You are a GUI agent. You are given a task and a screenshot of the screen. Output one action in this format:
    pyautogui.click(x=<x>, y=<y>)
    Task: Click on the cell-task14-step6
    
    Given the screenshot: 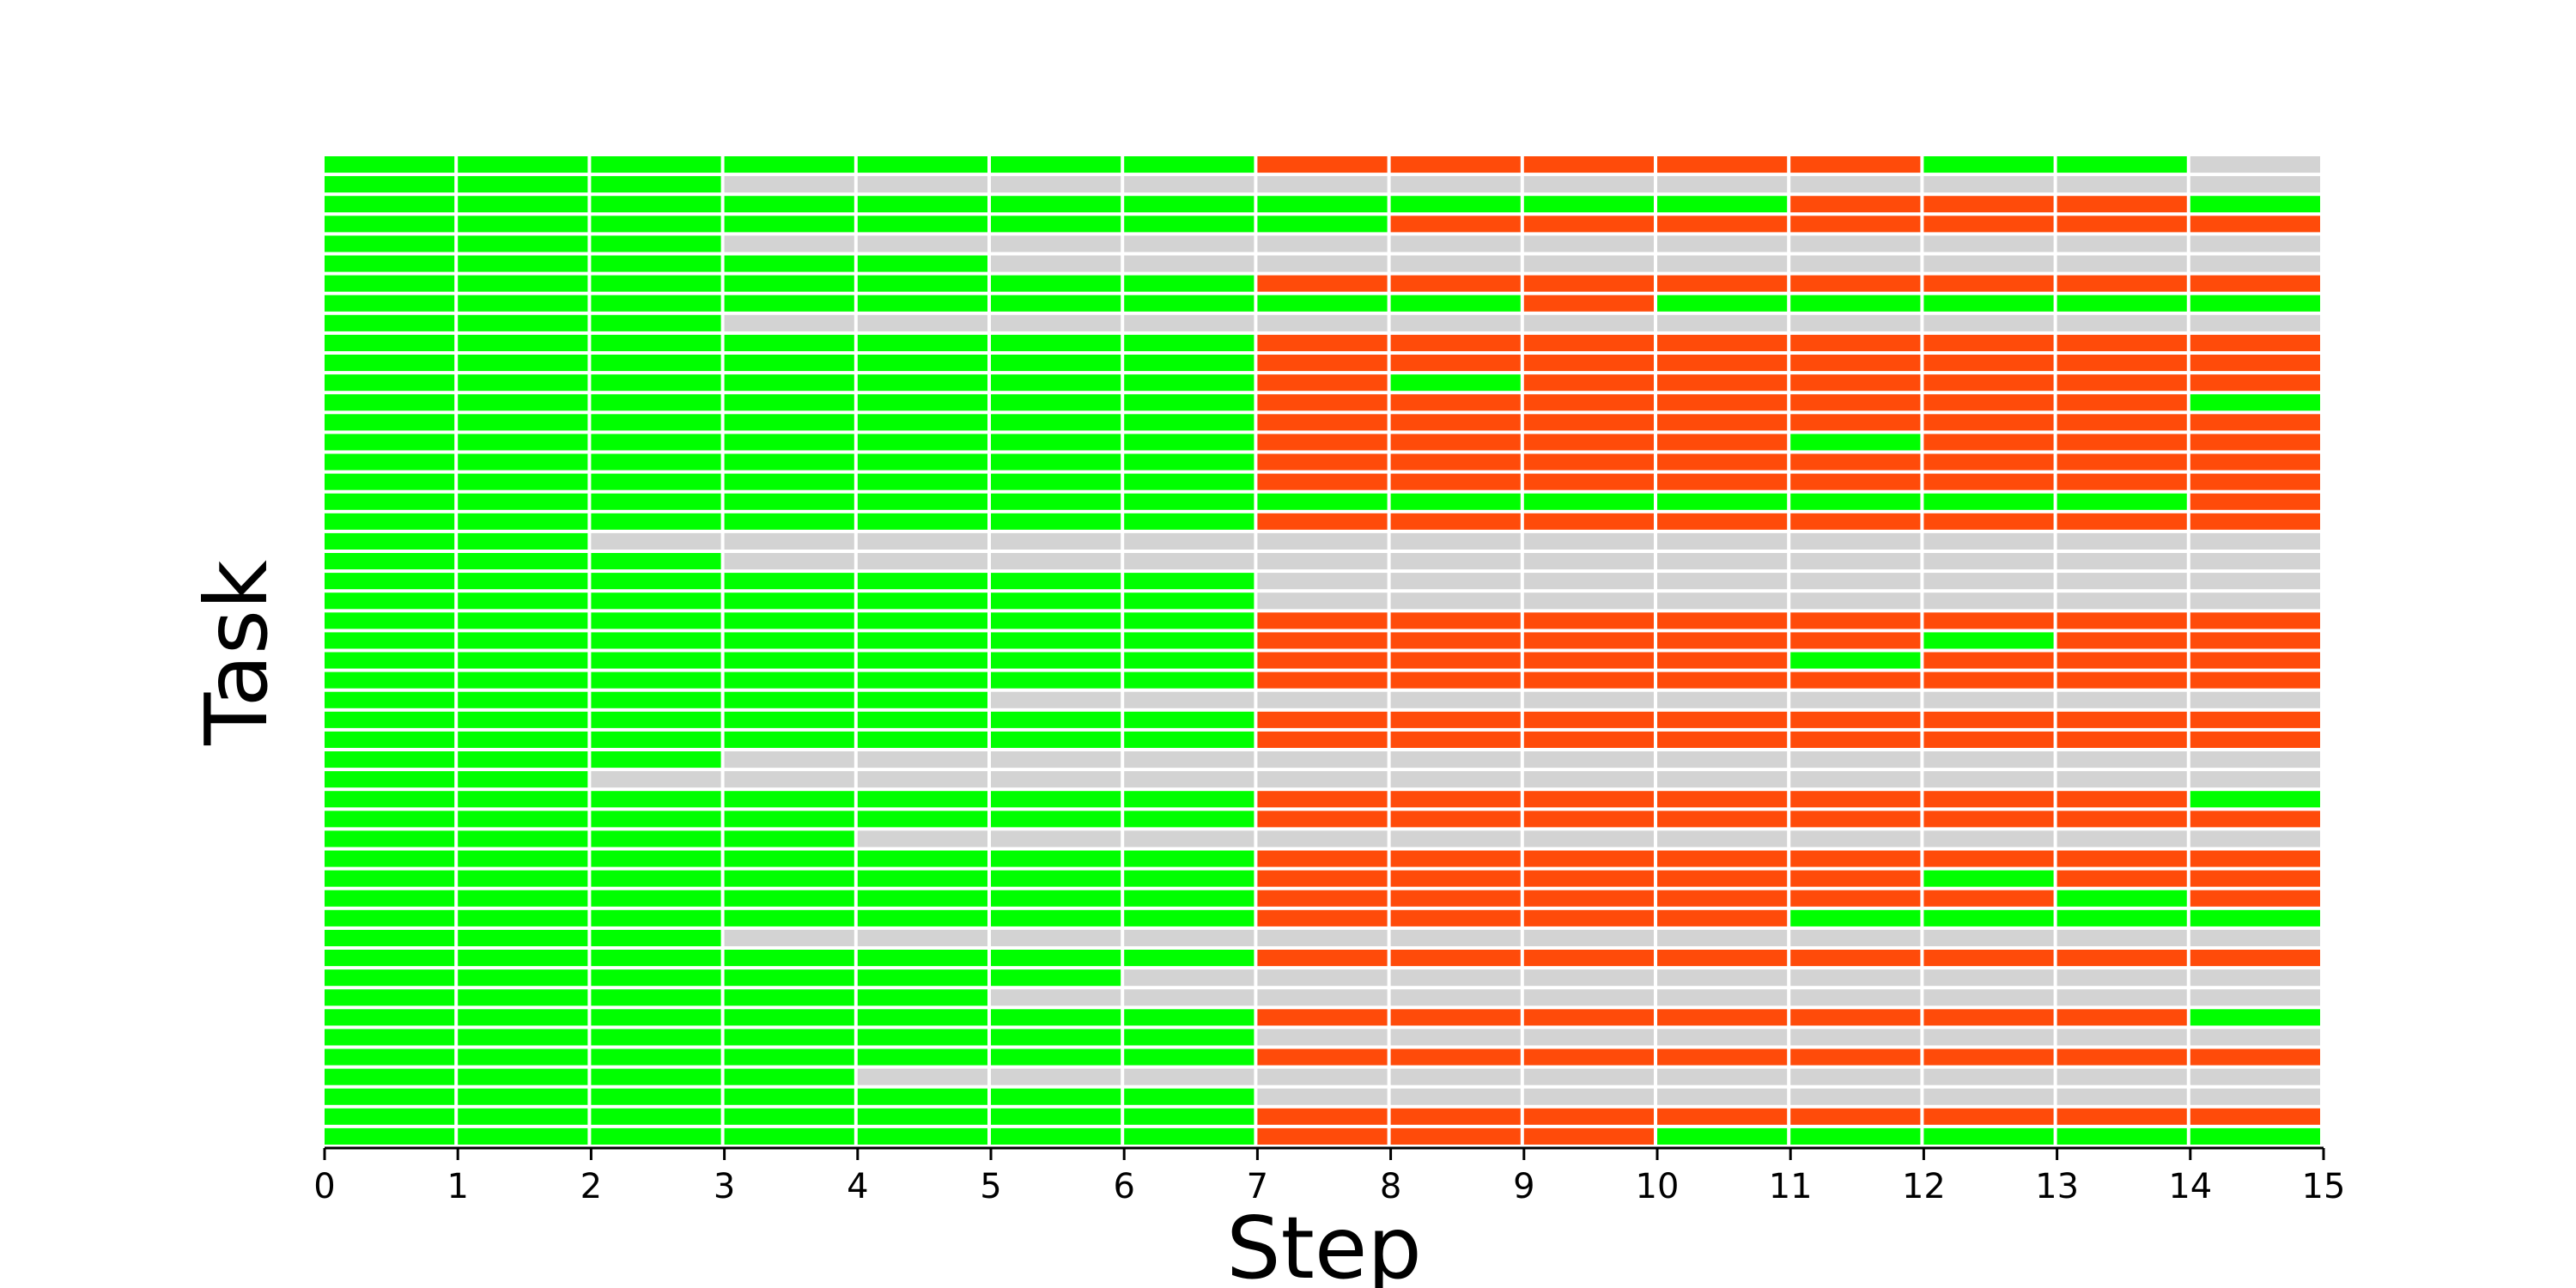 What is the action you would take?
    pyautogui.click(x=1189, y=422)
    